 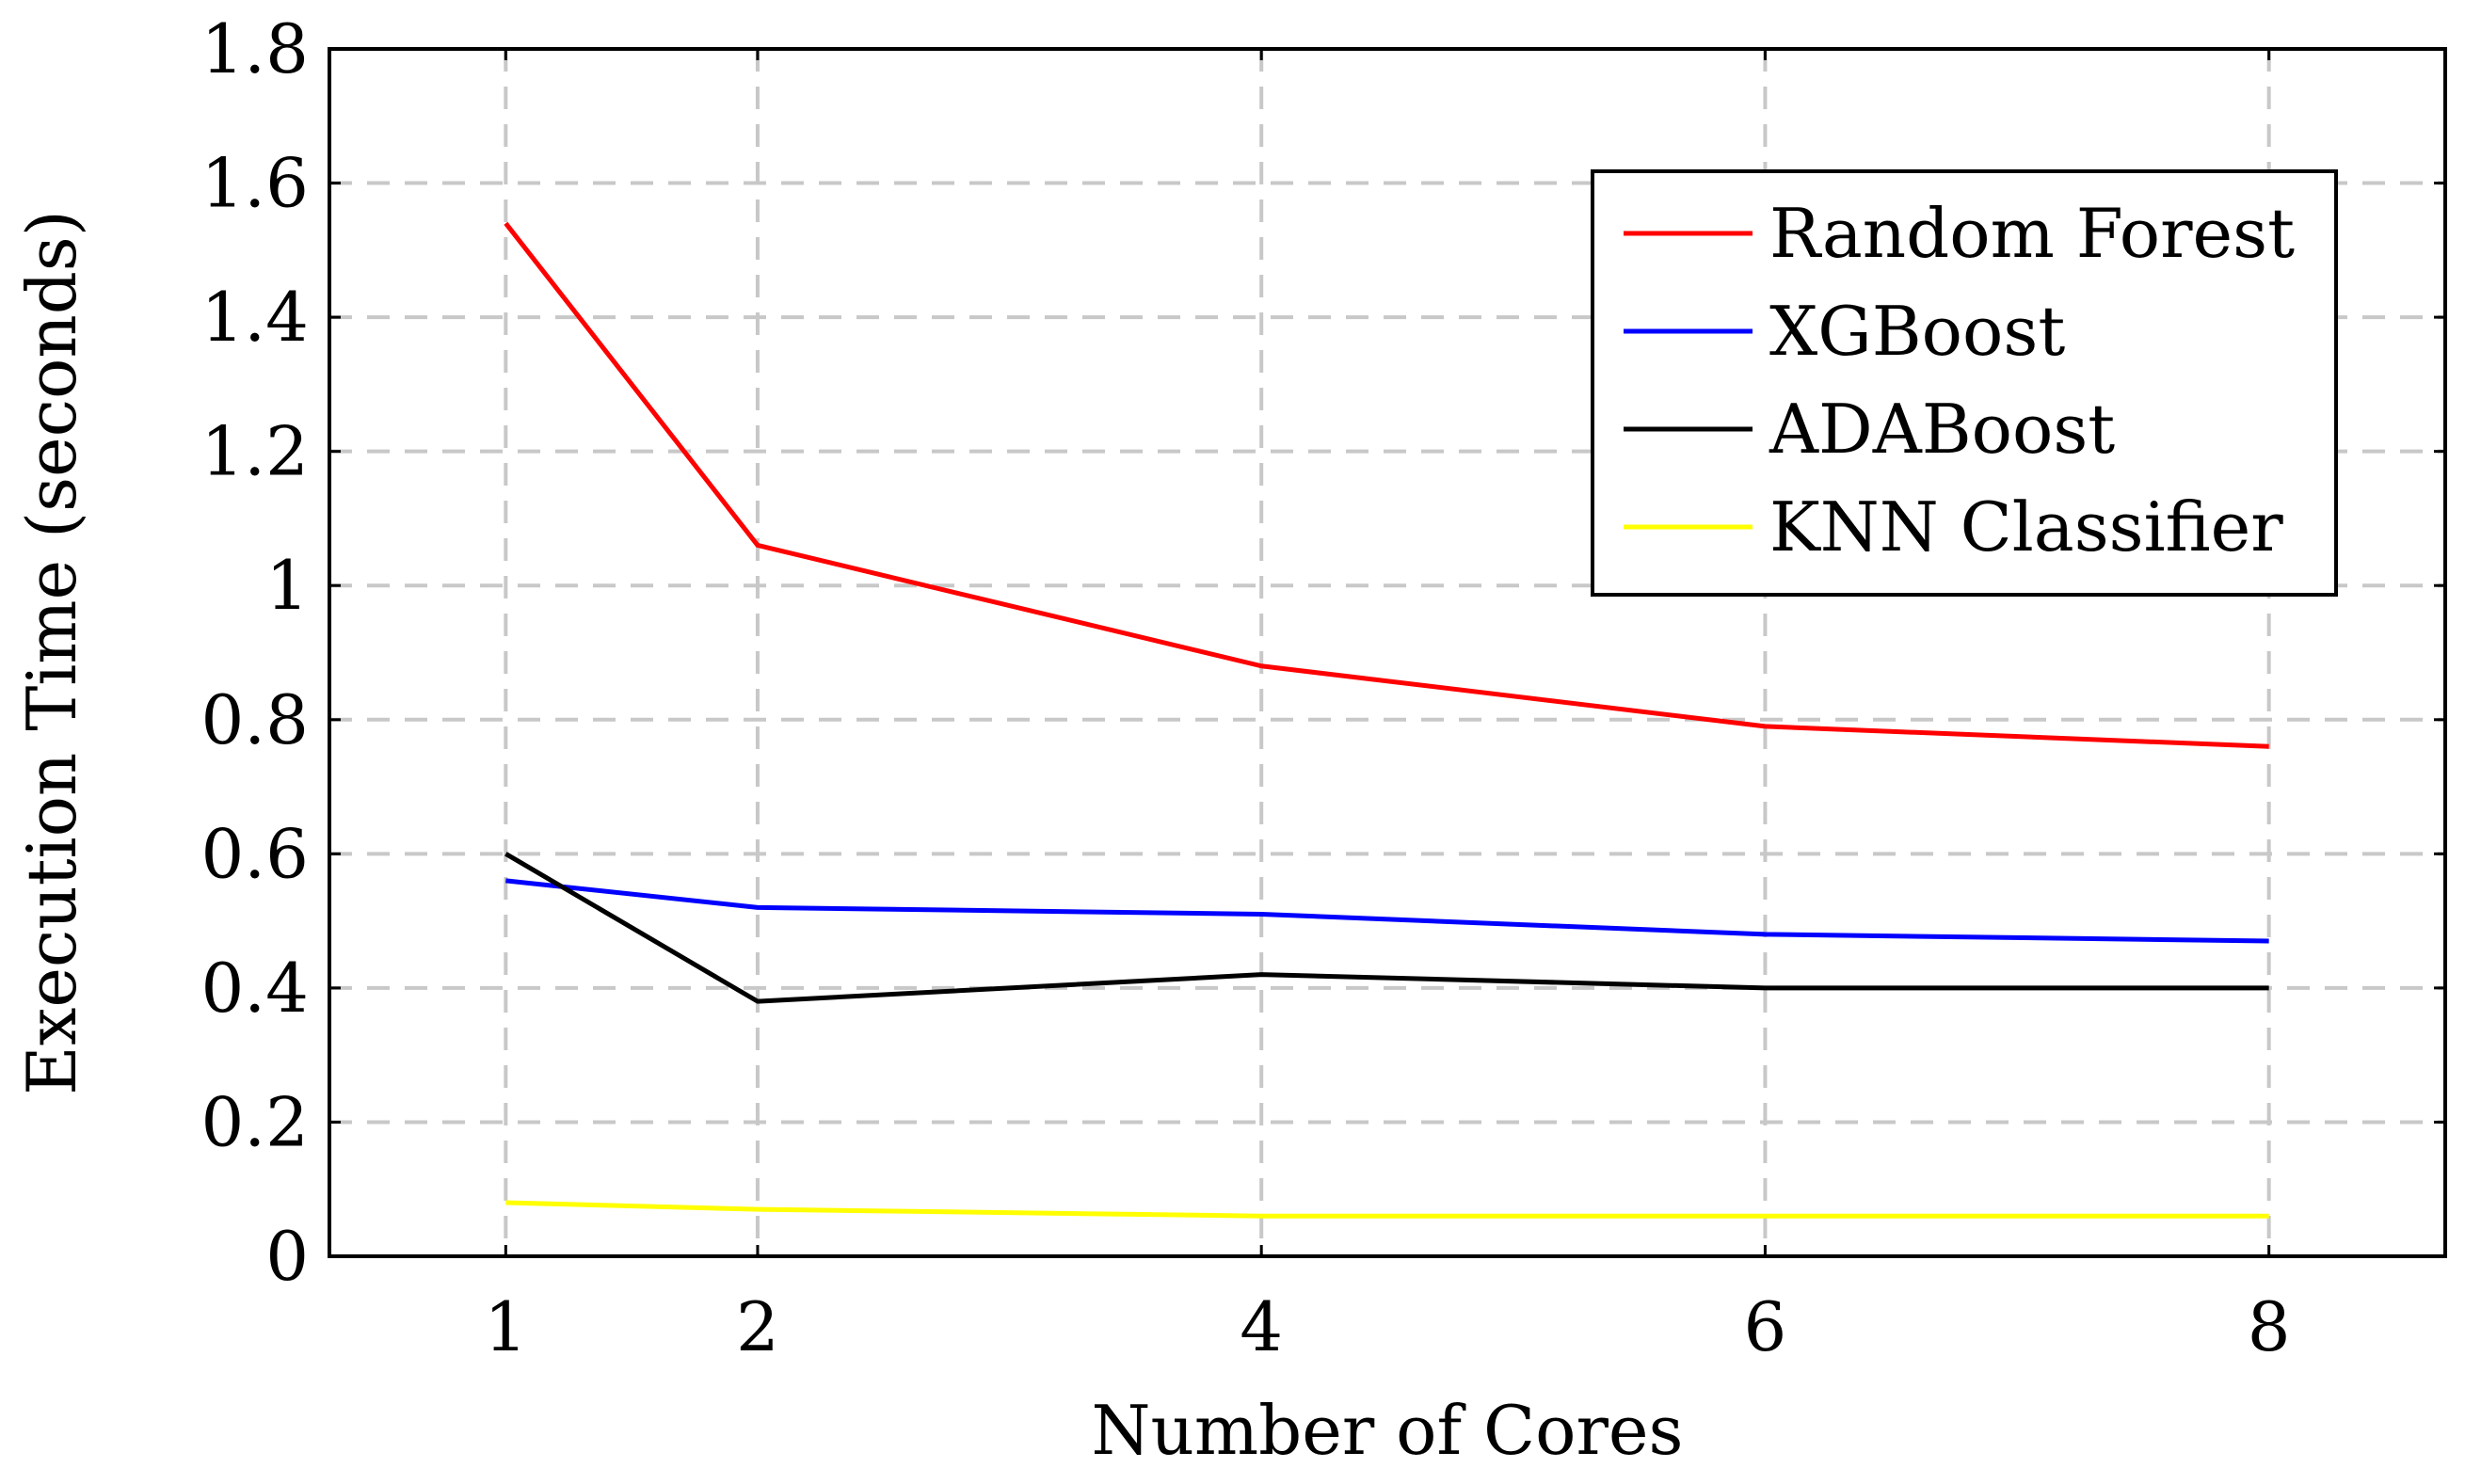 I want to click on legend-label-adaboost: ADABoost, so click(x=1942, y=429).